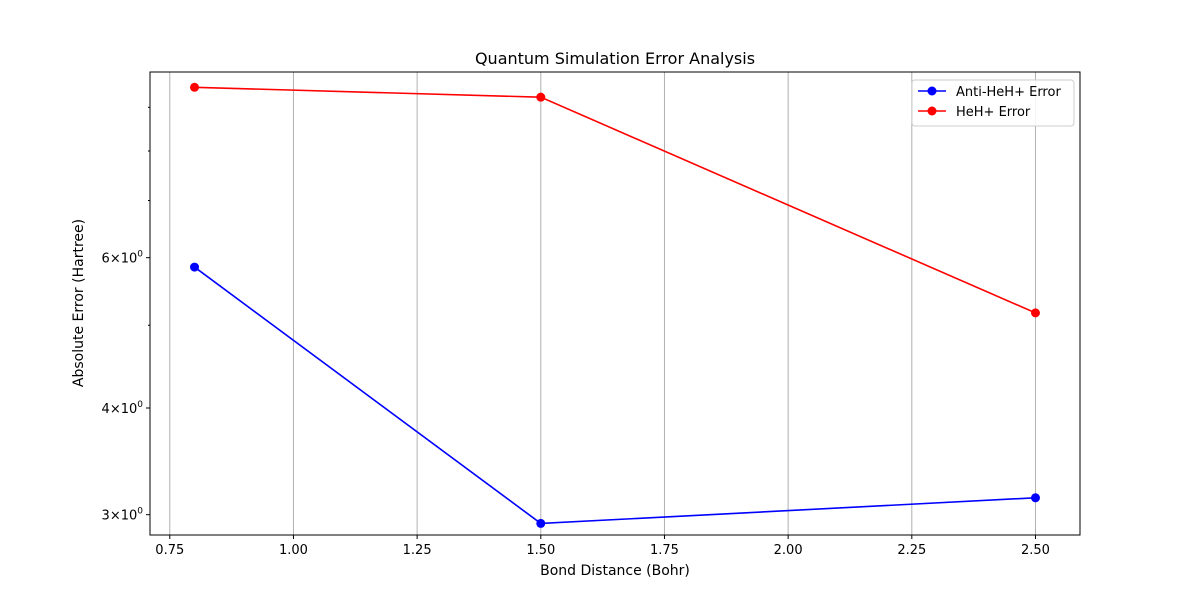 The height and width of the screenshot is (604, 1200). Describe the element at coordinates (126, 315) in the screenshot. I see `y-axis: 3×100 4×100 6×100` at that location.